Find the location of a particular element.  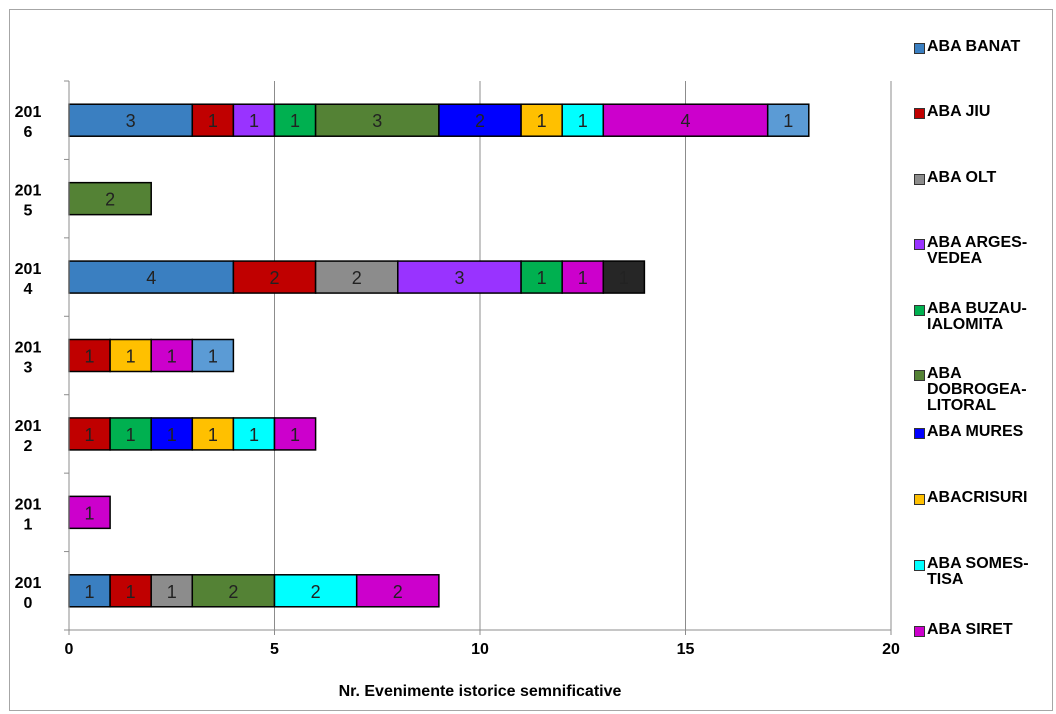

x-tick-label: 5 is located at coordinates (274, 649).